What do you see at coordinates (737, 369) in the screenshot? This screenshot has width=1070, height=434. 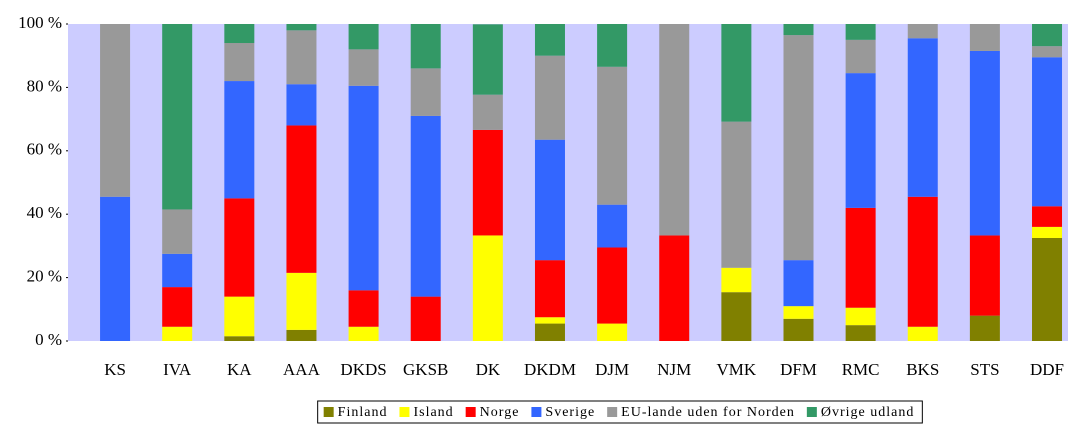 I see `x-tick-label: VMK` at bounding box center [737, 369].